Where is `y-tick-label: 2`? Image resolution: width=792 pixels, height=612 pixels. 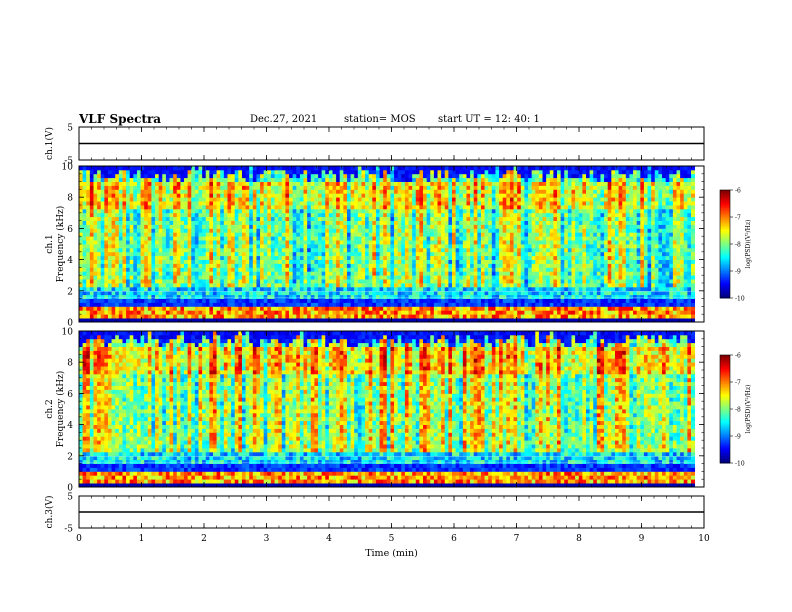 y-tick-label: 2 is located at coordinates (70, 457).